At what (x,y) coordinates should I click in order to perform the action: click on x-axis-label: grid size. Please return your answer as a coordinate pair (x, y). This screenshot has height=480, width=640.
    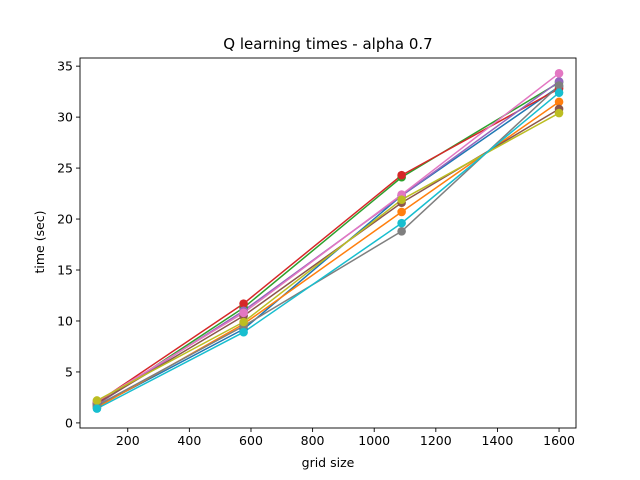
    Looking at the image, I should click on (328, 462).